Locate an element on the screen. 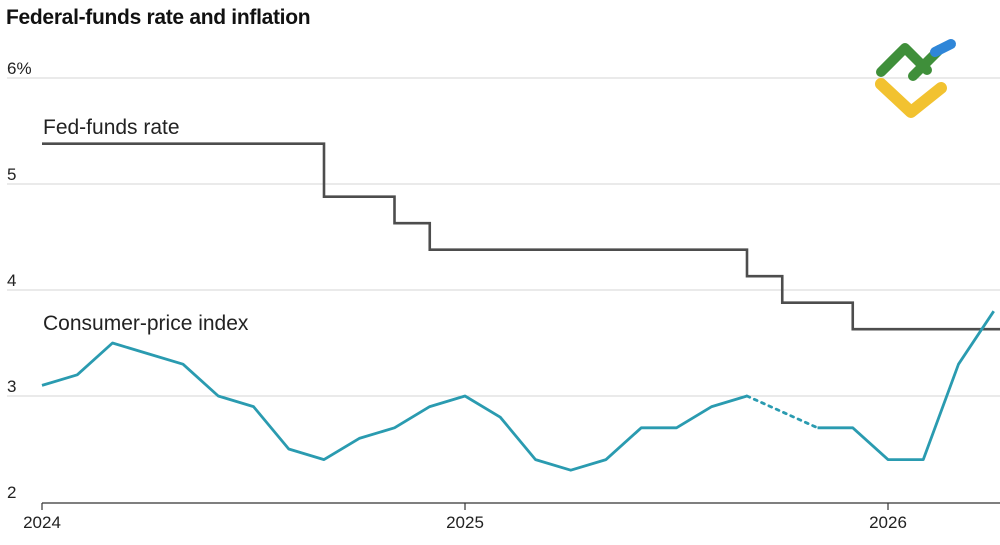  logo-blue-mark is located at coordinates (943, 48).